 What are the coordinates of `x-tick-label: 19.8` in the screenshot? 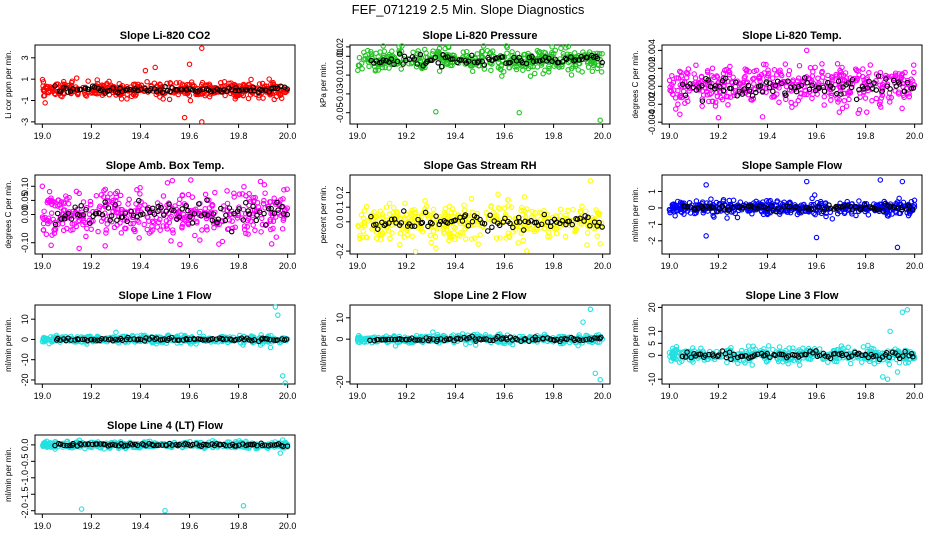 It's located at (554, 136).